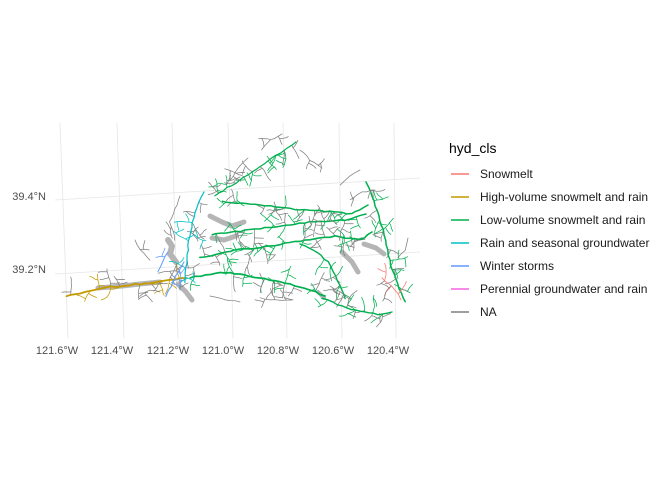 The width and height of the screenshot is (672, 480). I want to click on legend-item-perennial-groundwater-and-rain: Perennial groundwater and rain, so click(549, 289).